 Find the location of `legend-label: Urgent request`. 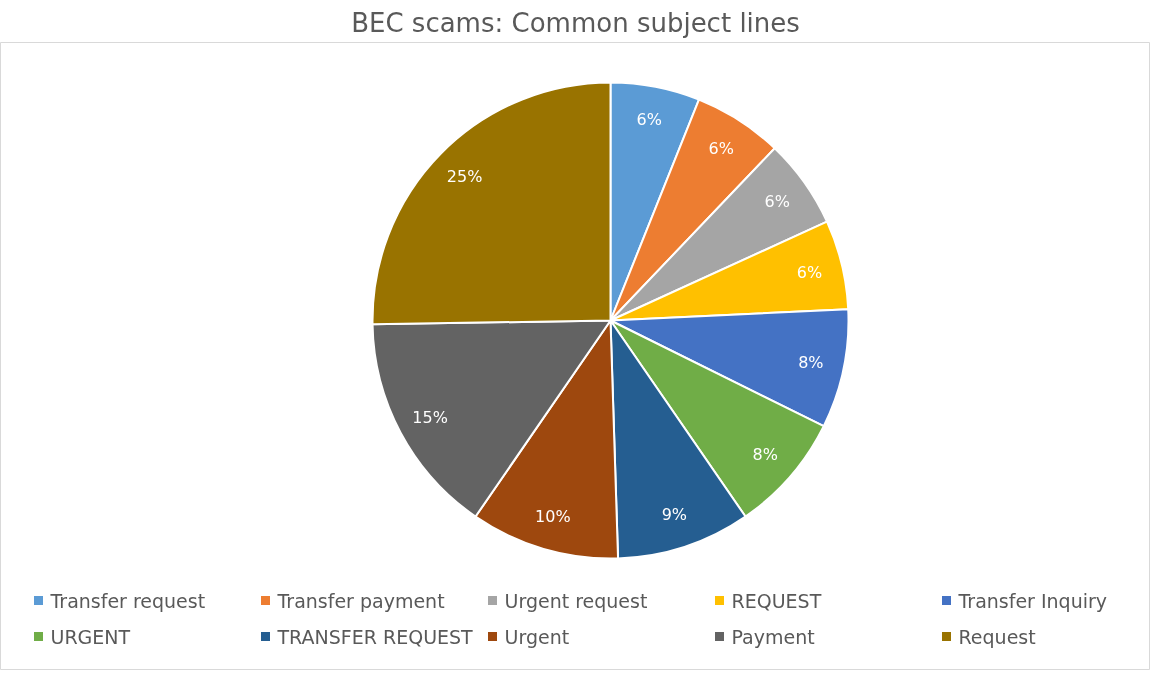

legend-label: Urgent request is located at coordinates (576, 600).